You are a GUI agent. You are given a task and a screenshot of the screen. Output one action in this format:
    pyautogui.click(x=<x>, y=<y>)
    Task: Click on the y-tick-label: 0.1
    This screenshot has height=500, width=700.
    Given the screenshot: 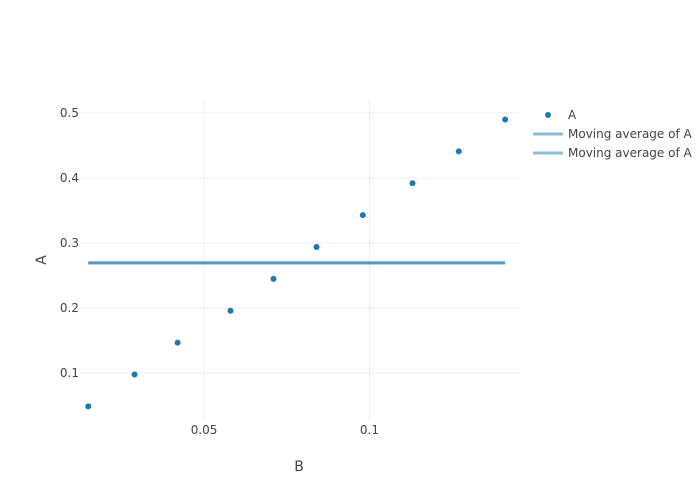 What is the action you would take?
    pyautogui.click(x=69, y=373)
    